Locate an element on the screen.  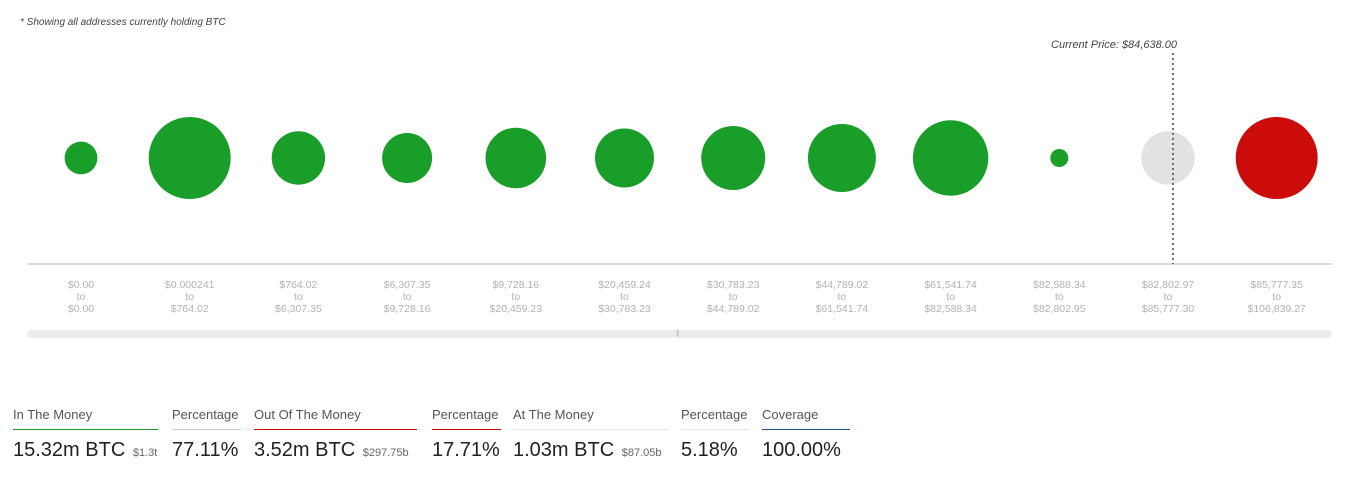
tick-label-from: $61,541.74 is located at coordinates (950, 285).